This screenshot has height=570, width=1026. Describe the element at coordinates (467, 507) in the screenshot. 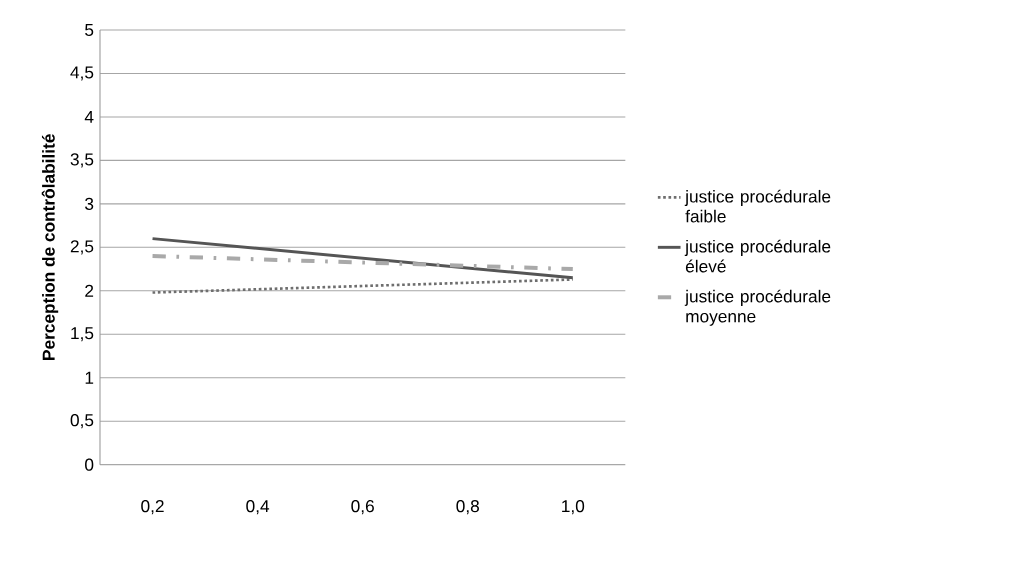

I see `x-tick-label: 0,8` at that location.